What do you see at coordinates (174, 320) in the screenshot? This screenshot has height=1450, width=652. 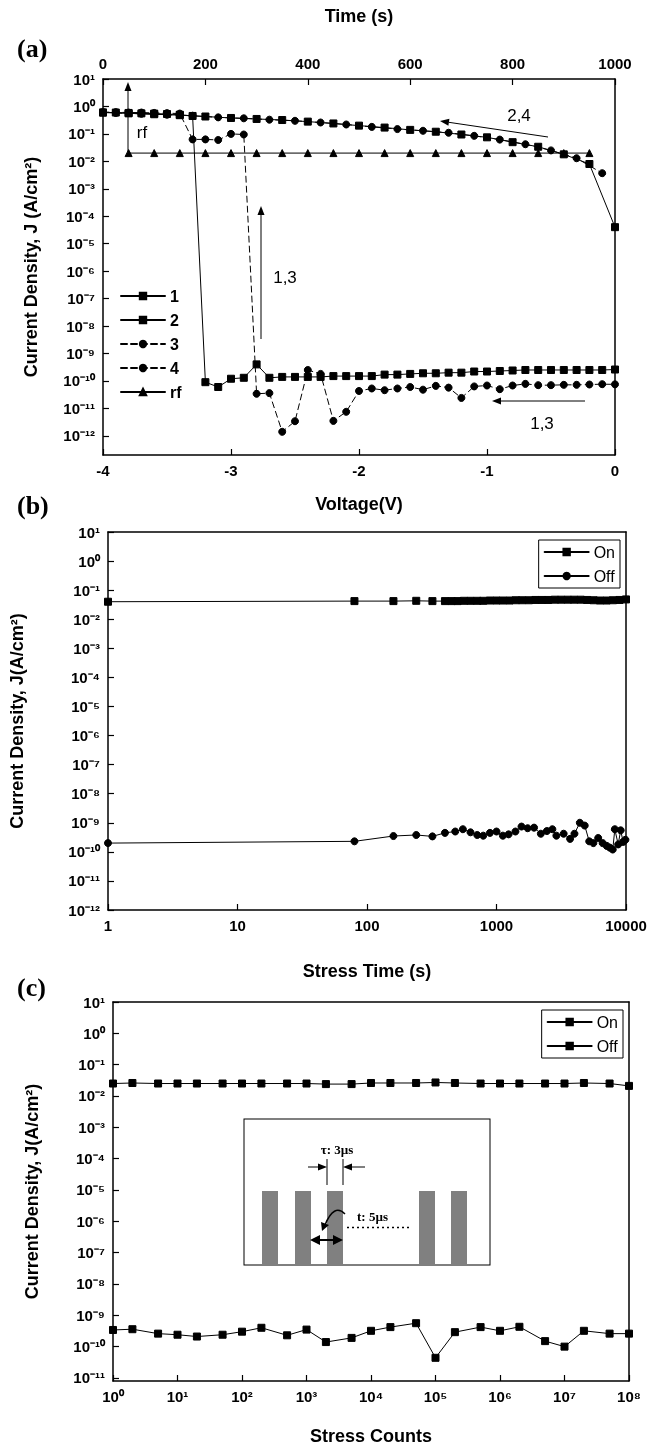 I see `legend-label: 2` at bounding box center [174, 320].